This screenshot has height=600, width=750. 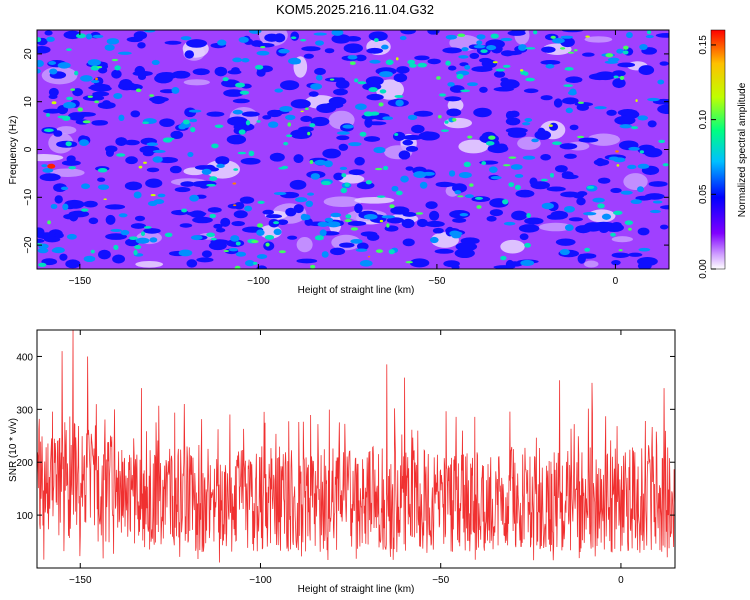 I want to click on x-tick-label: −150, so click(x=80, y=580).